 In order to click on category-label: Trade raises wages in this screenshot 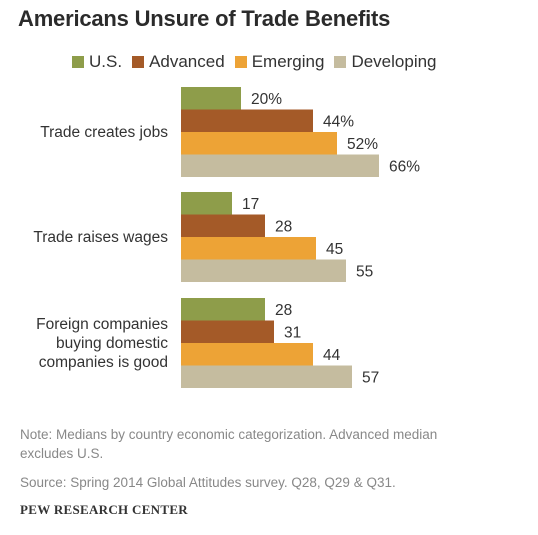, I will do `click(100, 237)`.